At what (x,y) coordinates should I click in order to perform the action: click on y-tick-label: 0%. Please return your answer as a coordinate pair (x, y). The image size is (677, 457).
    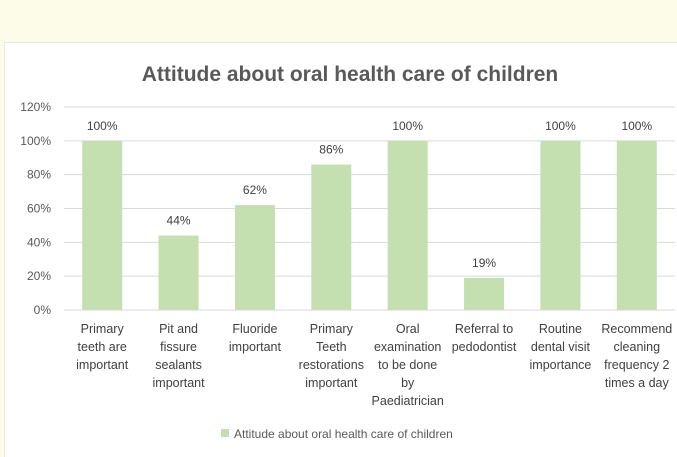
    Looking at the image, I should click on (43, 310).